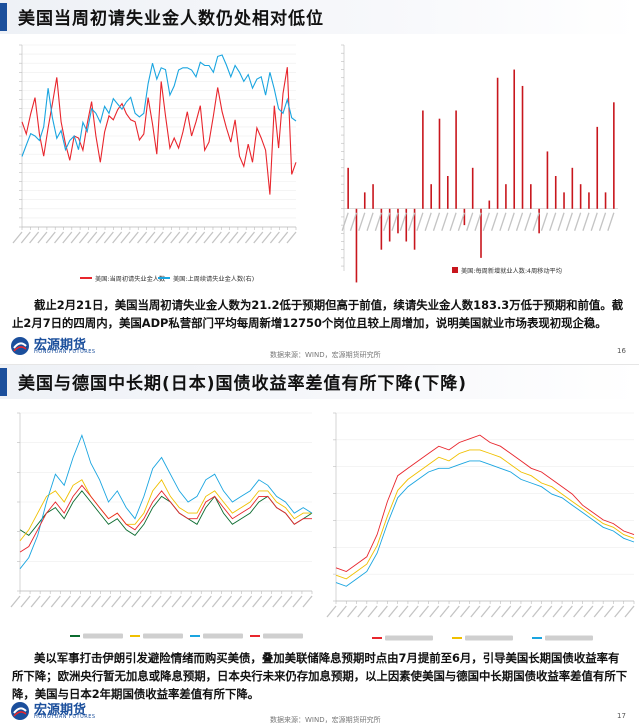  What do you see at coordinates (154, 163) in the screenshot?
I see `initial-claims-chart-svg: 美国:当周初请失业金人数 美国:上周续请失业金人数(右)` at bounding box center [154, 163].